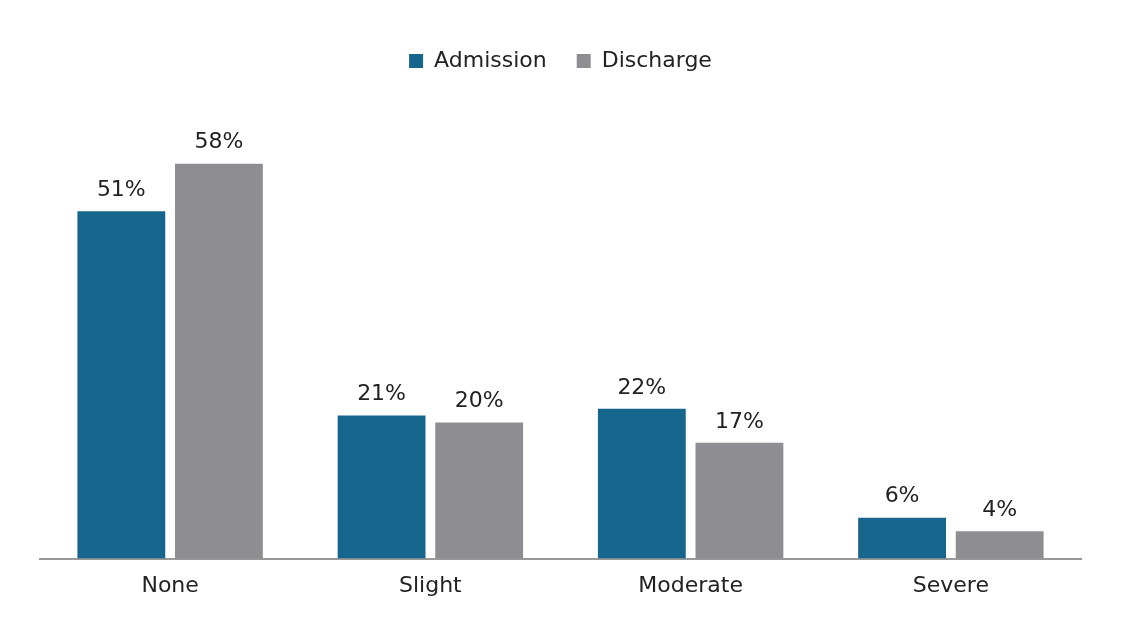  What do you see at coordinates (950, 584) in the screenshot?
I see `x-tick-label: Severe` at bounding box center [950, 584].